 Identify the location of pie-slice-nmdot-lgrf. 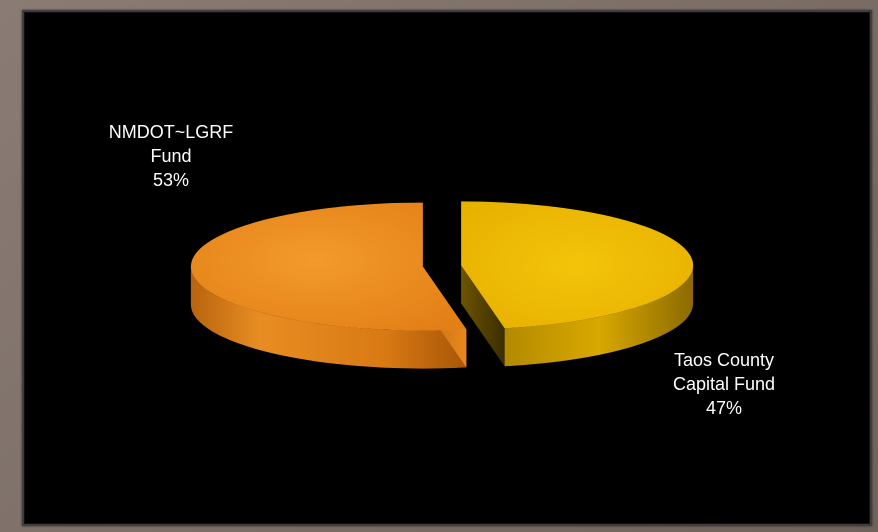
(328, 285).